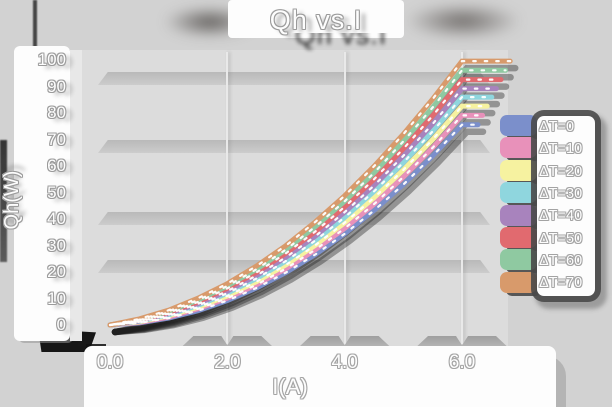 Image resolution: width=612 pixels, height=407 pixels. Describe the element at coordinates (561, 171) in the screenshot. I see `legend-label-dt-20: ΔT=20` at that location.